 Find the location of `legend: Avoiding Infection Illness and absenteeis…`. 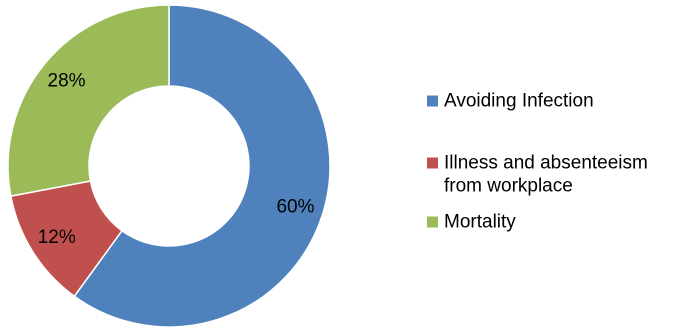

legend: Avoiding Infection Illness and absenteeis… is located at coordinates (537, 162).